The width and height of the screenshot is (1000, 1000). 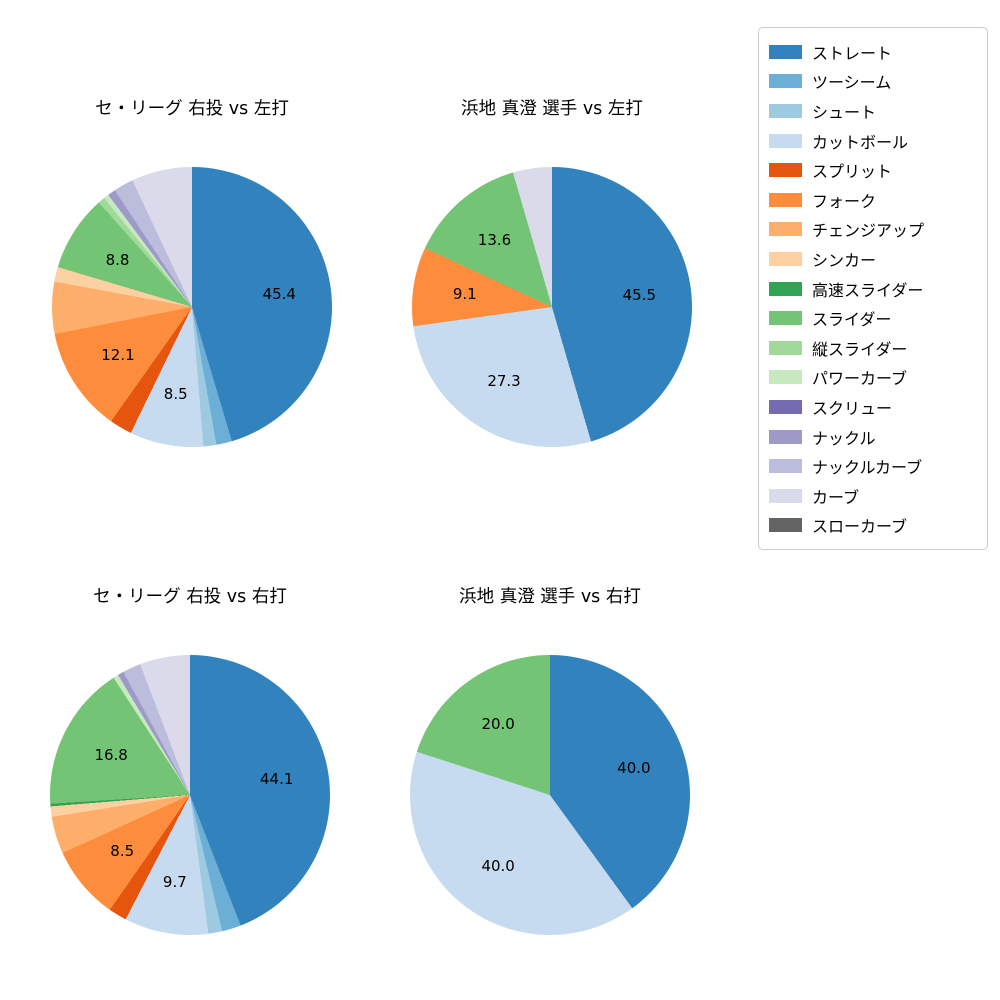 What do you see at coordinates (279, 294) in the screenshot?
I see `pie-slice-label: 45.4` at bounding box center [279, 294].